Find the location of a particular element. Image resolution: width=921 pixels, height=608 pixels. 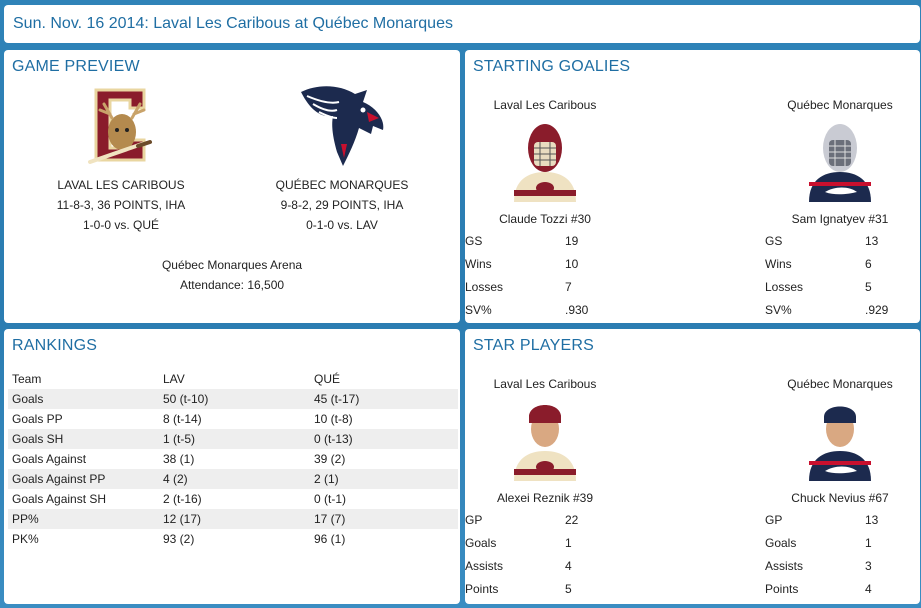

star-left-stats: GP 22 Goals 1 Assists 4 Points 5 is located at coordinates (565, 556).